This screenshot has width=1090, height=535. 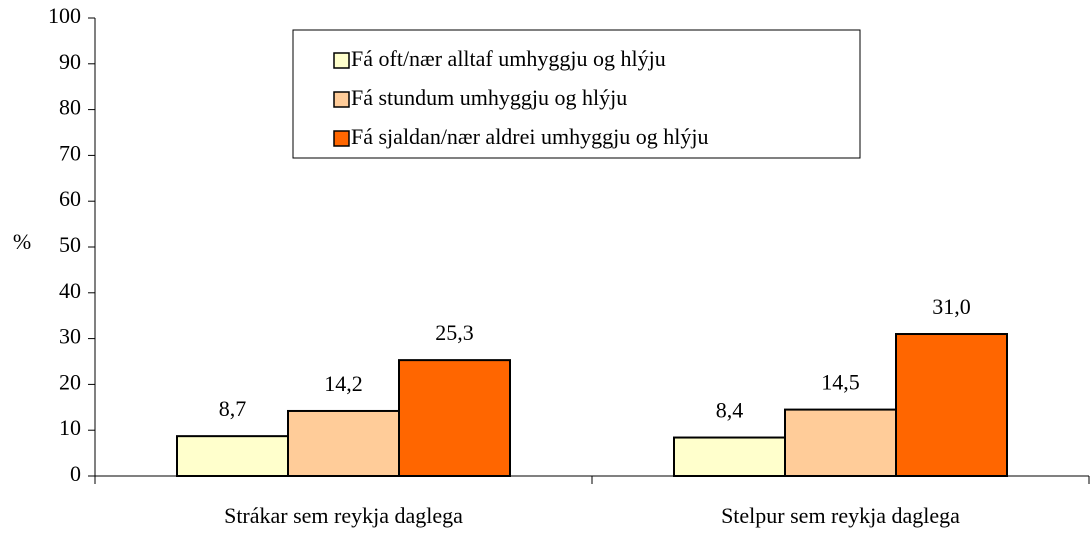 What do you see at coordinates (70, 198) in the screenshot?
I see `y-tick-label: 60` at bounding box center [70, 198].